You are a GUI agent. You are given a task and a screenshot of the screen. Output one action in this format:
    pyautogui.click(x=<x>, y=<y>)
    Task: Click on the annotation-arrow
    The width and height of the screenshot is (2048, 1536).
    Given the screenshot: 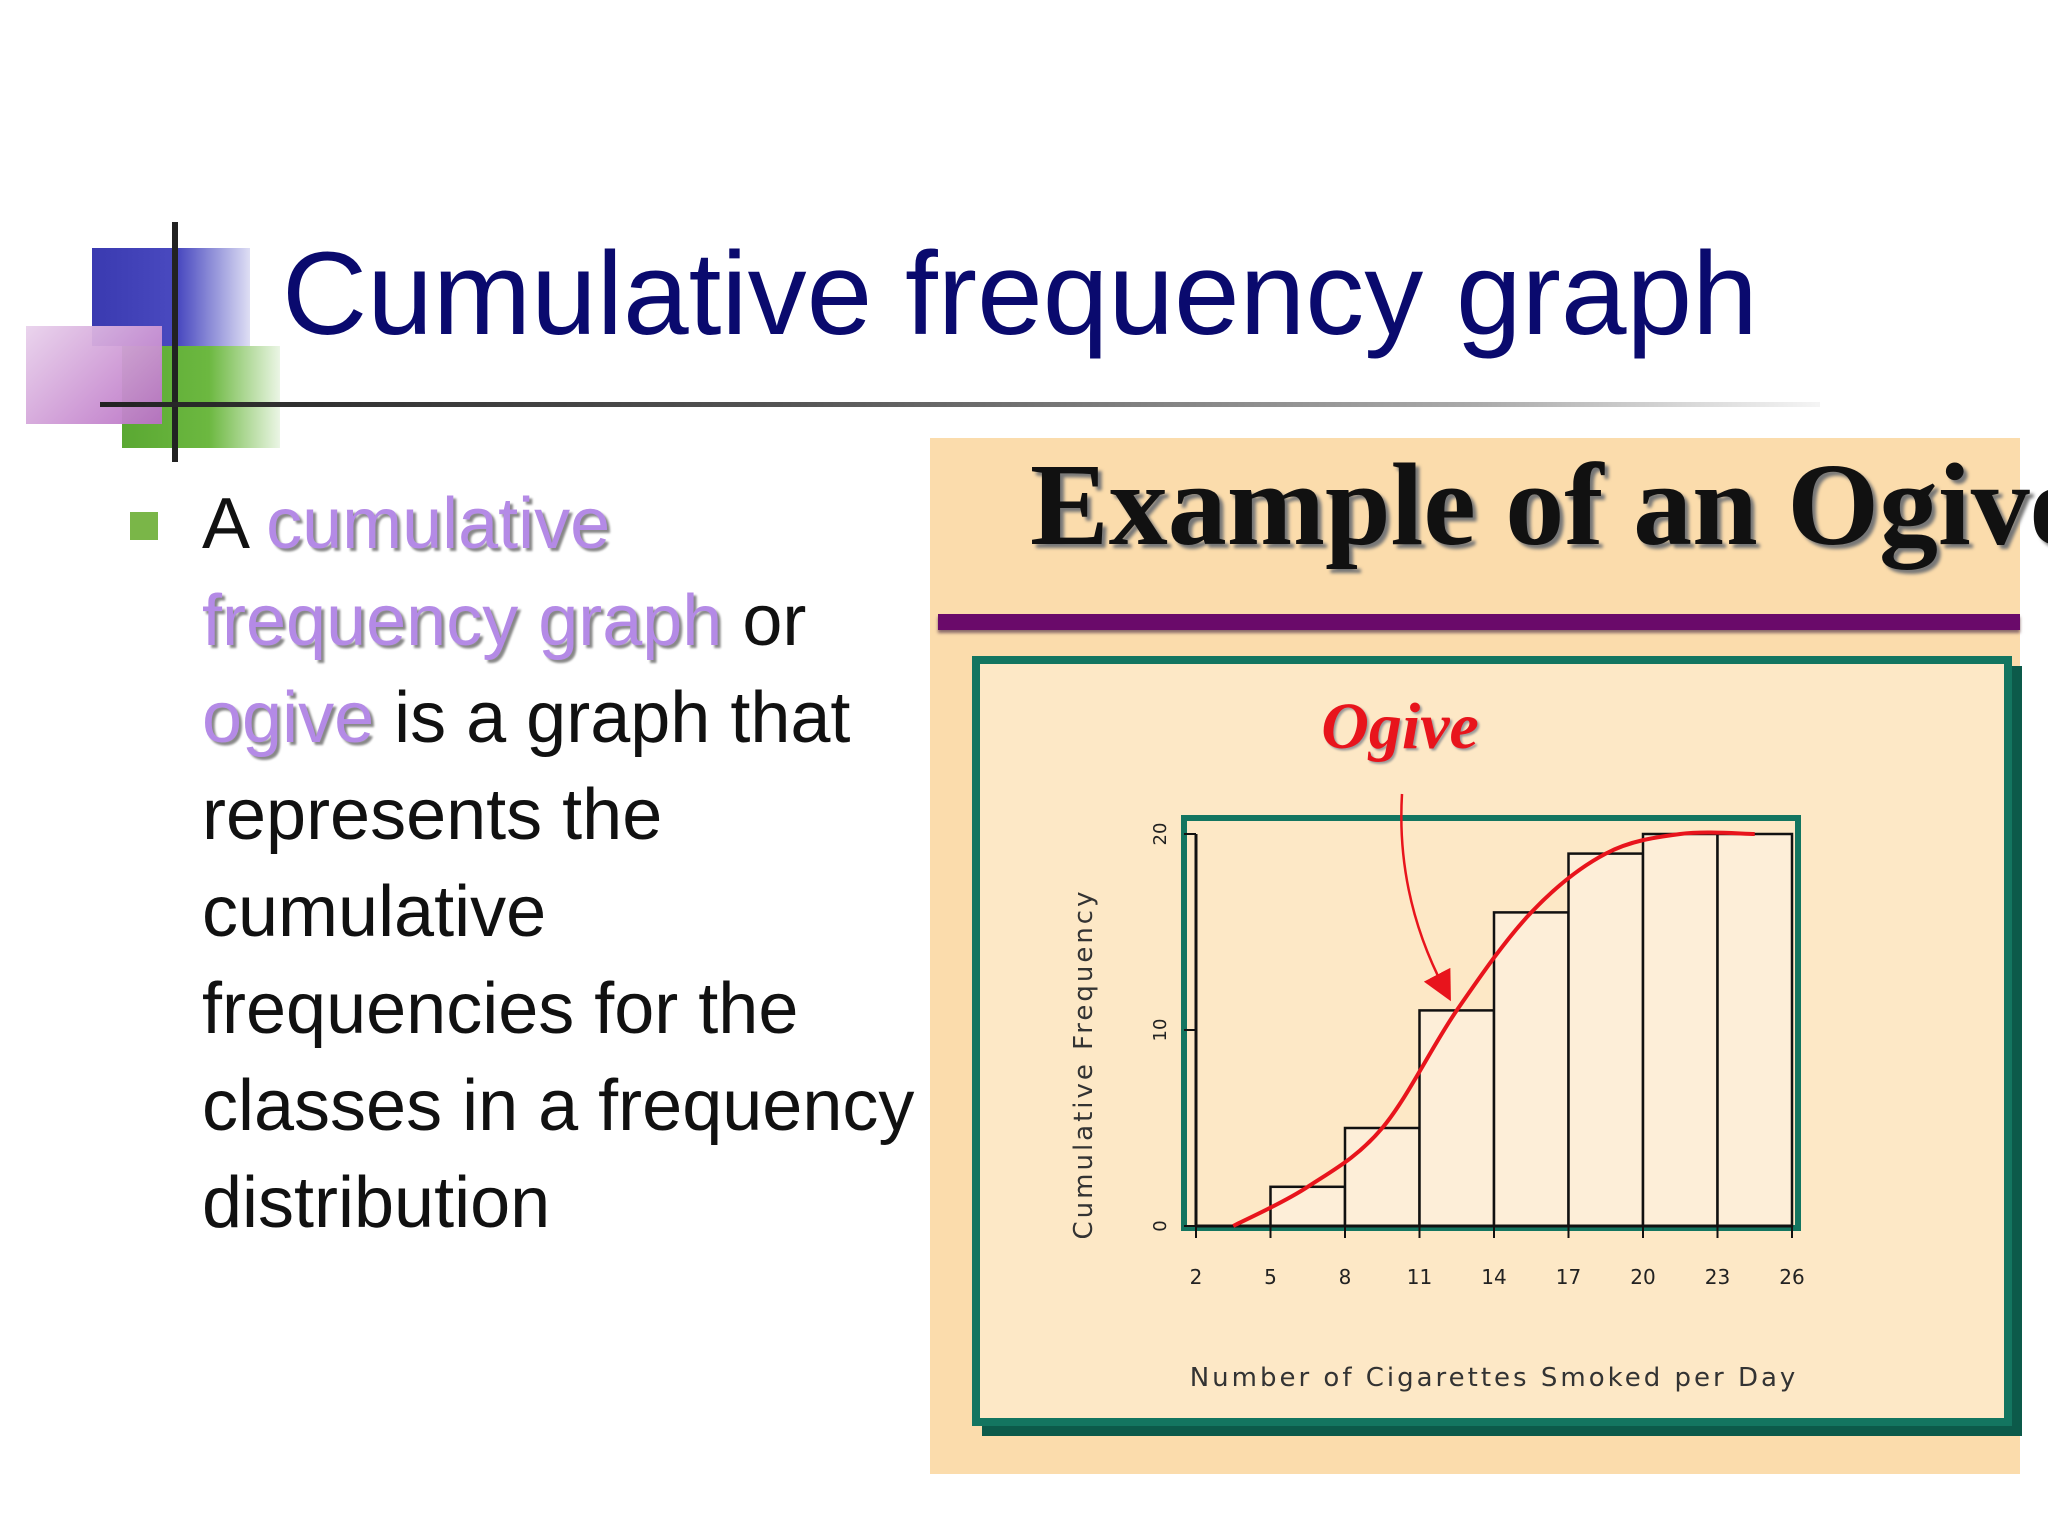 What is the action you would take?
    pyautogui.click(x=1425, y=897)
    